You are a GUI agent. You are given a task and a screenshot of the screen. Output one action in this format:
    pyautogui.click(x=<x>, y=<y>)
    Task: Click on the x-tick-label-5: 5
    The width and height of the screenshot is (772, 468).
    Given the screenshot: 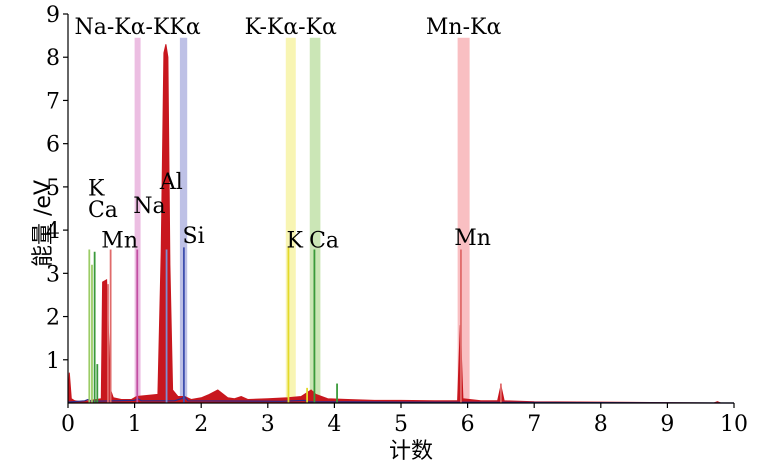 What is the action you would take?
    pyautogui.click(x=401, y=424)
    